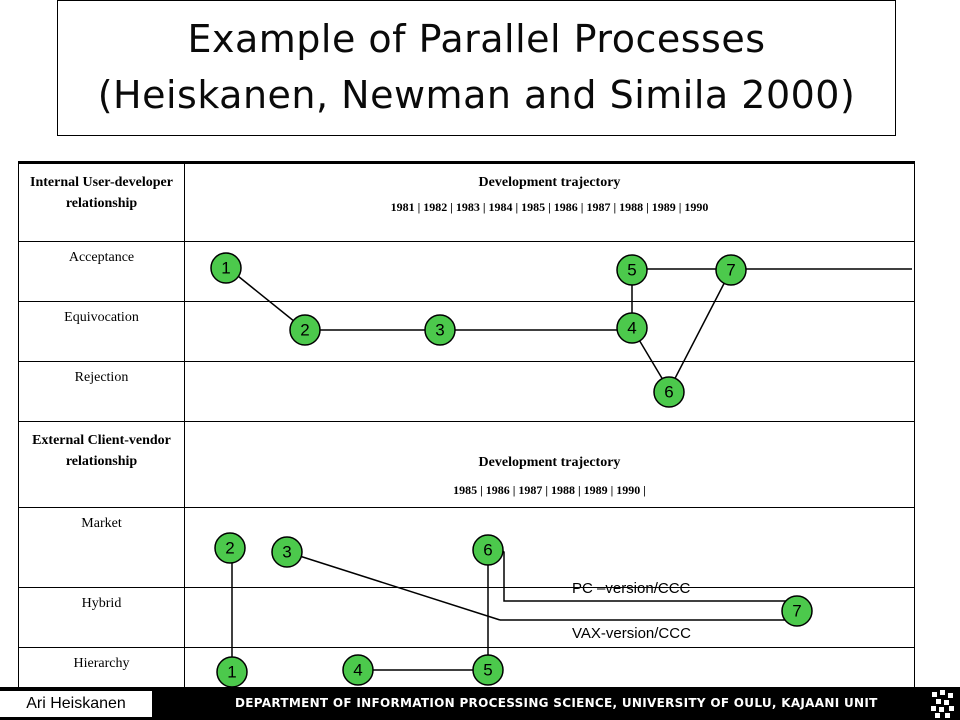  I want to click on row-equivocation: Equivocation, so click(466, 331).